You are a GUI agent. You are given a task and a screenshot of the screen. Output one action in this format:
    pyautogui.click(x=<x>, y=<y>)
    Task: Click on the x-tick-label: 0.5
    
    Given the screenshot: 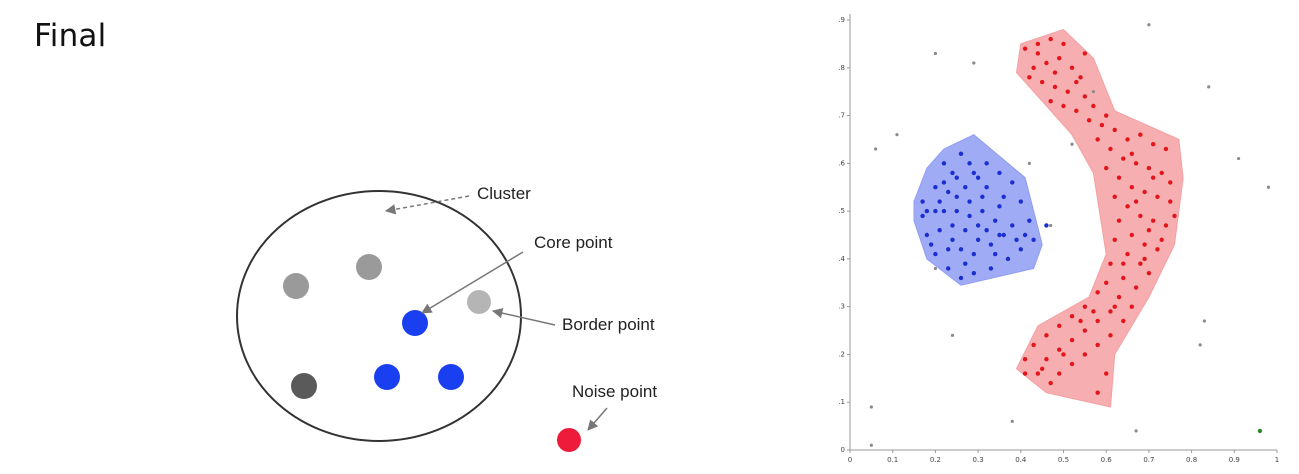 What is the action you would take?
    pyautogui.click(x=1063, y=460)
    